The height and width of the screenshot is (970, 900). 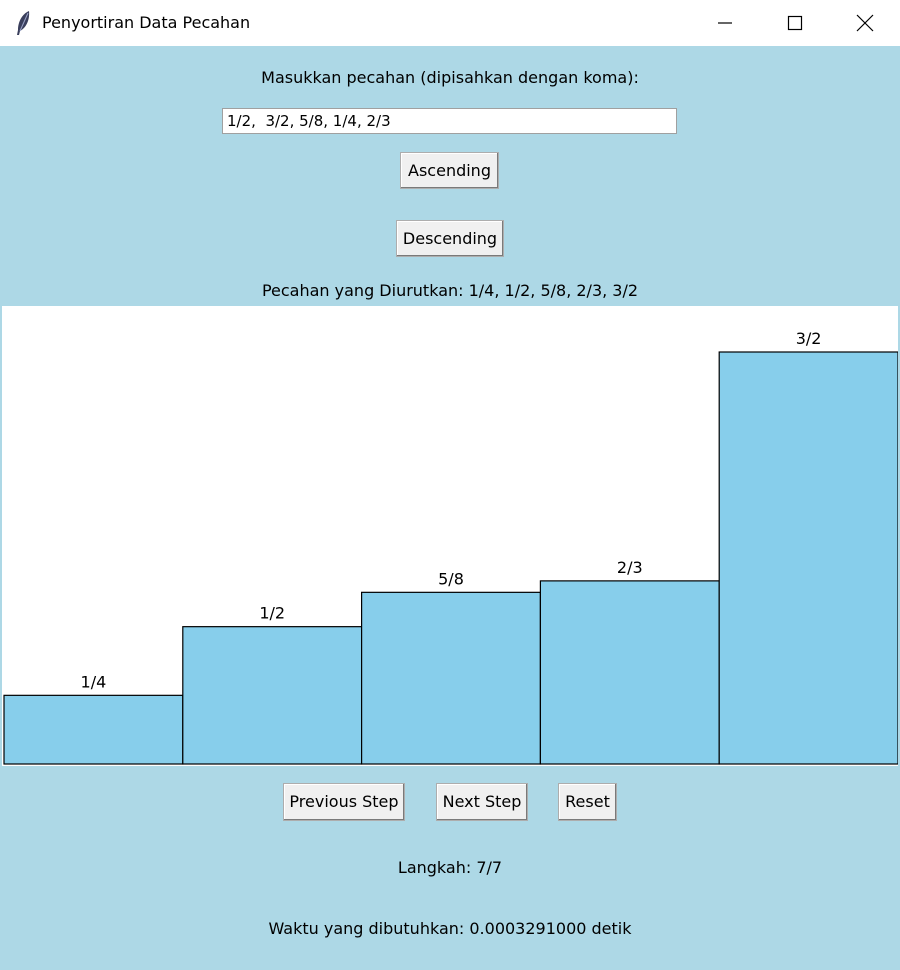 I want to click on maximize-icon, so click(x=795, y=23).